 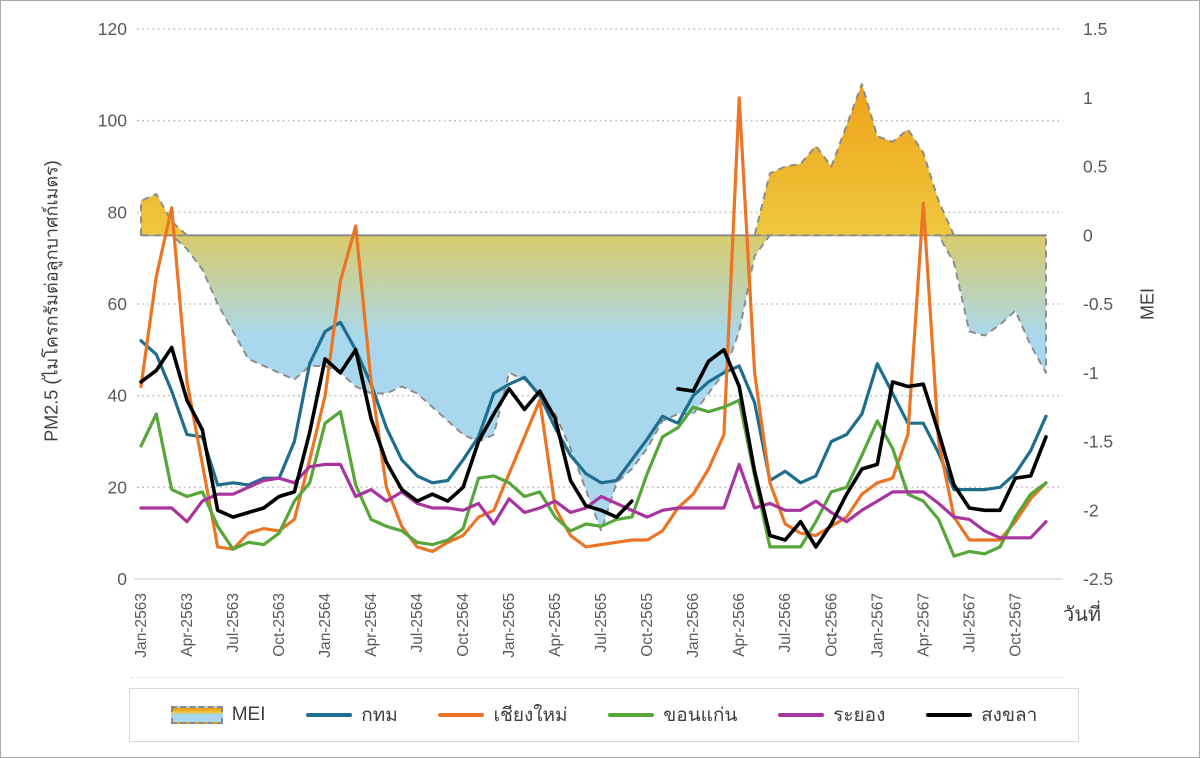 What do you see at coordinates (1147, 304) in the screenshot?
I see `y-right-axis-title: MEI` at bounding box center [1147, 304].